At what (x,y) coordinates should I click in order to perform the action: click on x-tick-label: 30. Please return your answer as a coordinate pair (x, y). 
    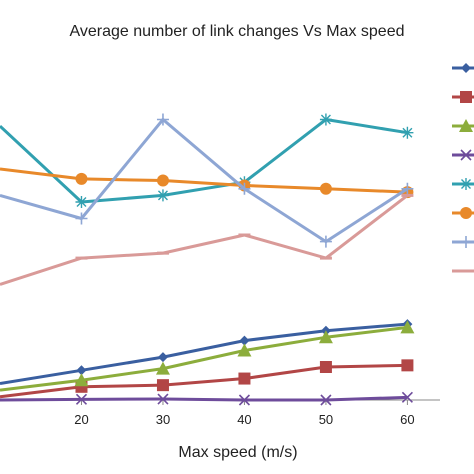
    Looking at the image, I should click on (163, 419).